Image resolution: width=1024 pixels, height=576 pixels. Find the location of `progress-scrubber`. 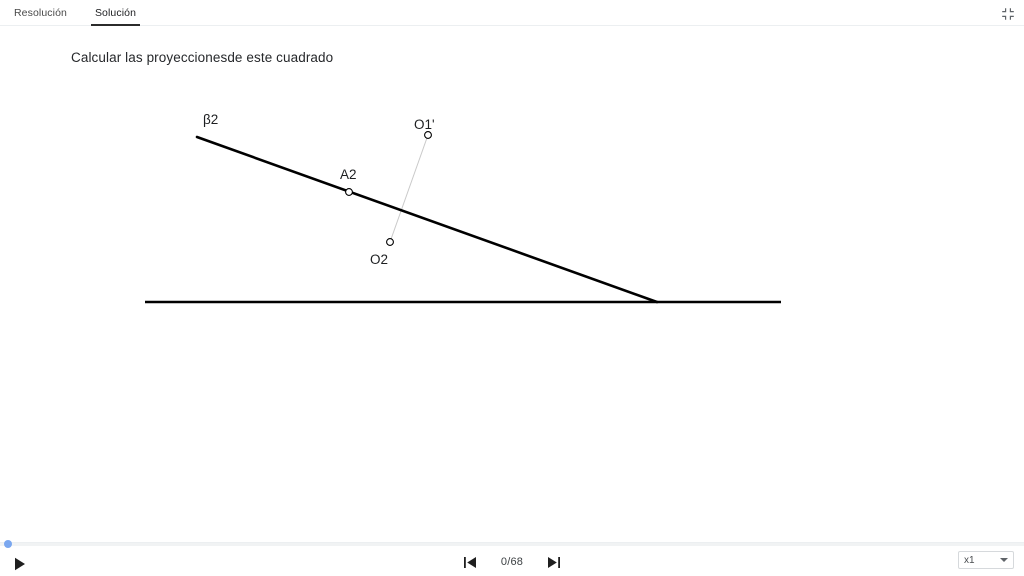

progress-scrubber is located at coordinates (512, 544).